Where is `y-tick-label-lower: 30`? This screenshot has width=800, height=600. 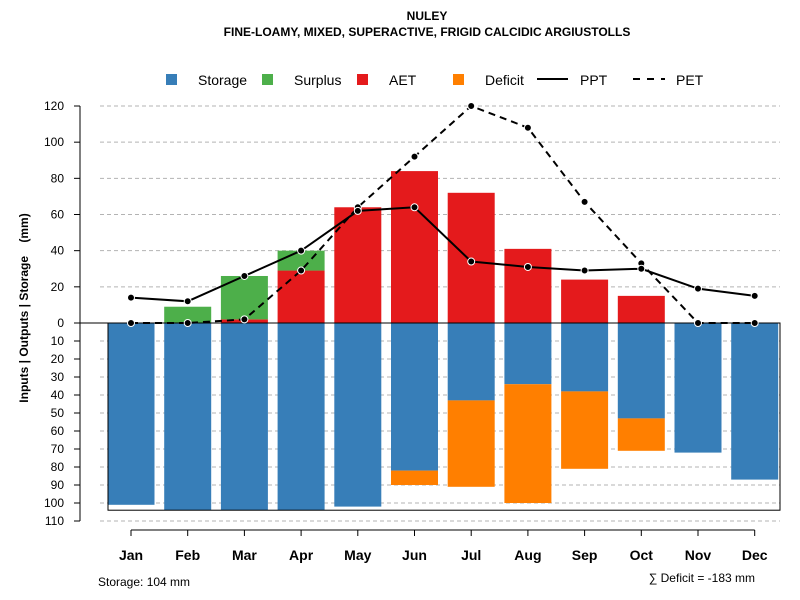 y-tick-label-lower: 30 is located at coordinates (58, 377).